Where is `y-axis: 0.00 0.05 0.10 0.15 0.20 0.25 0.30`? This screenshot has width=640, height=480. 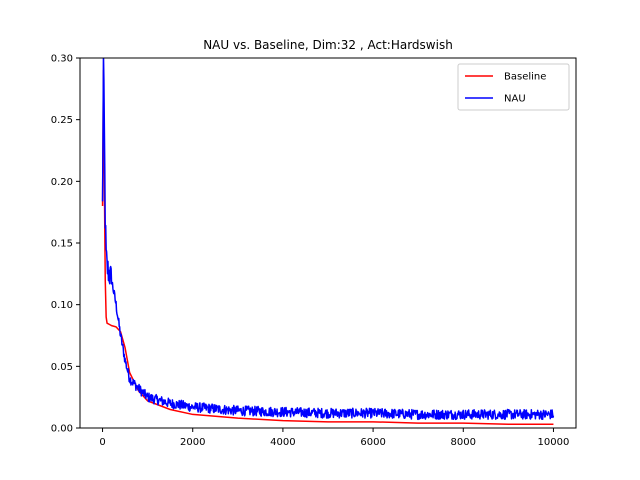 y-axis: 0.00 0.05 0.10 0.15 0.20 0.25 0.30 is located at coordinates (65, 244).